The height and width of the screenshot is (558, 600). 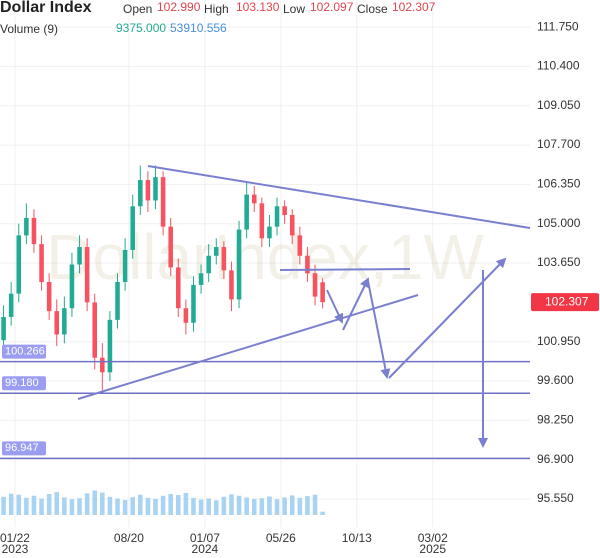 I want to click on x-tick-label: 01/07, so click(x=205, y=538).